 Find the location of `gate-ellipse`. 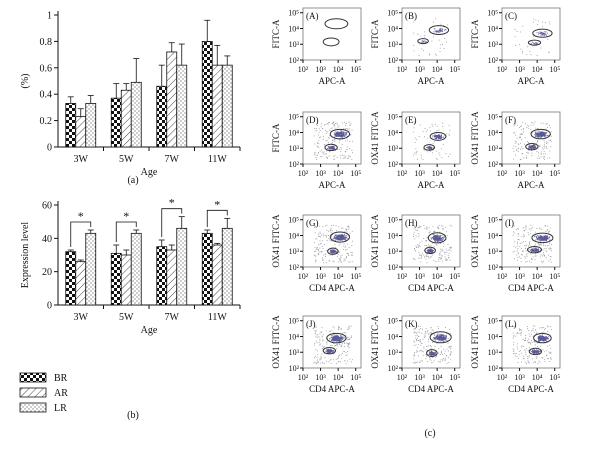

gate-ellipse is located at coordinates (532, 147).